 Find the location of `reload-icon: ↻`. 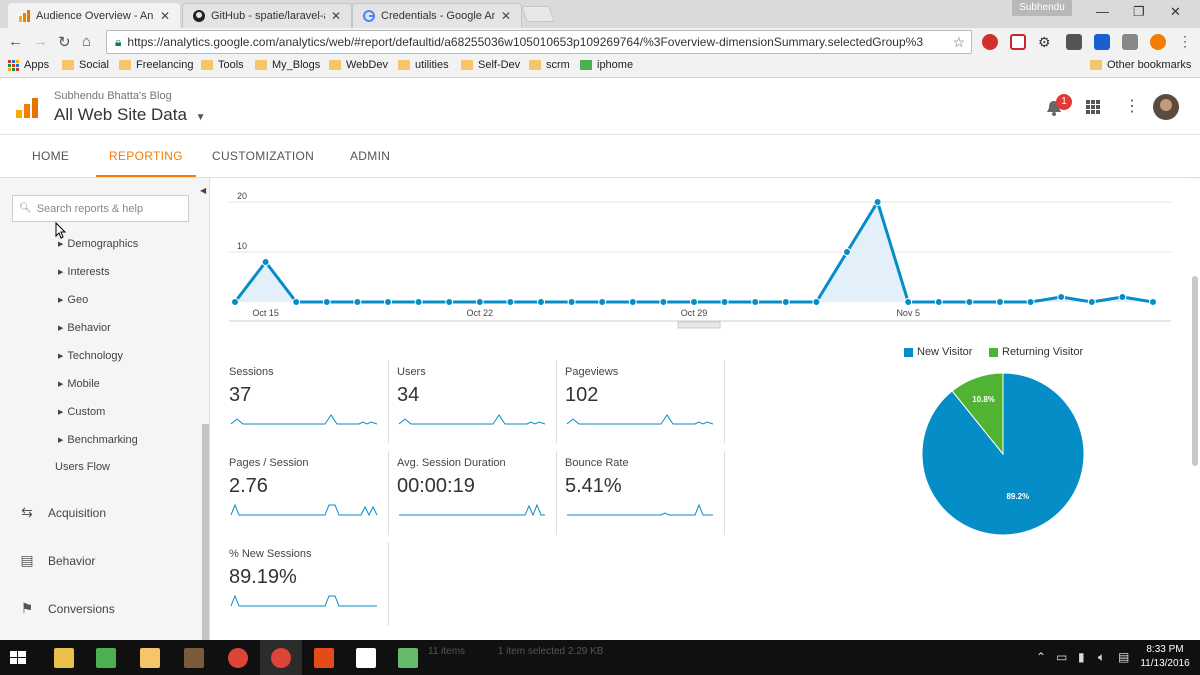

reload-icon: ↻ is located at coordinates (64, 42).